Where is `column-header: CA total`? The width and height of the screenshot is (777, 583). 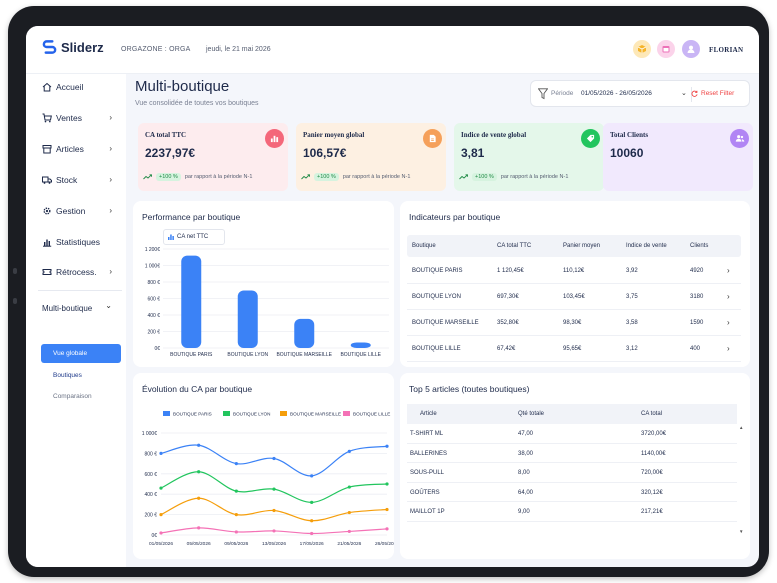
column-header: CA total is located at coordinates (652, 414).